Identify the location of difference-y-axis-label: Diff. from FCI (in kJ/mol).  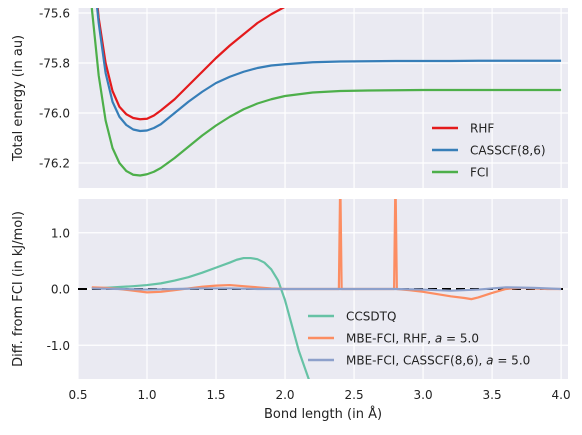
(18, 289).